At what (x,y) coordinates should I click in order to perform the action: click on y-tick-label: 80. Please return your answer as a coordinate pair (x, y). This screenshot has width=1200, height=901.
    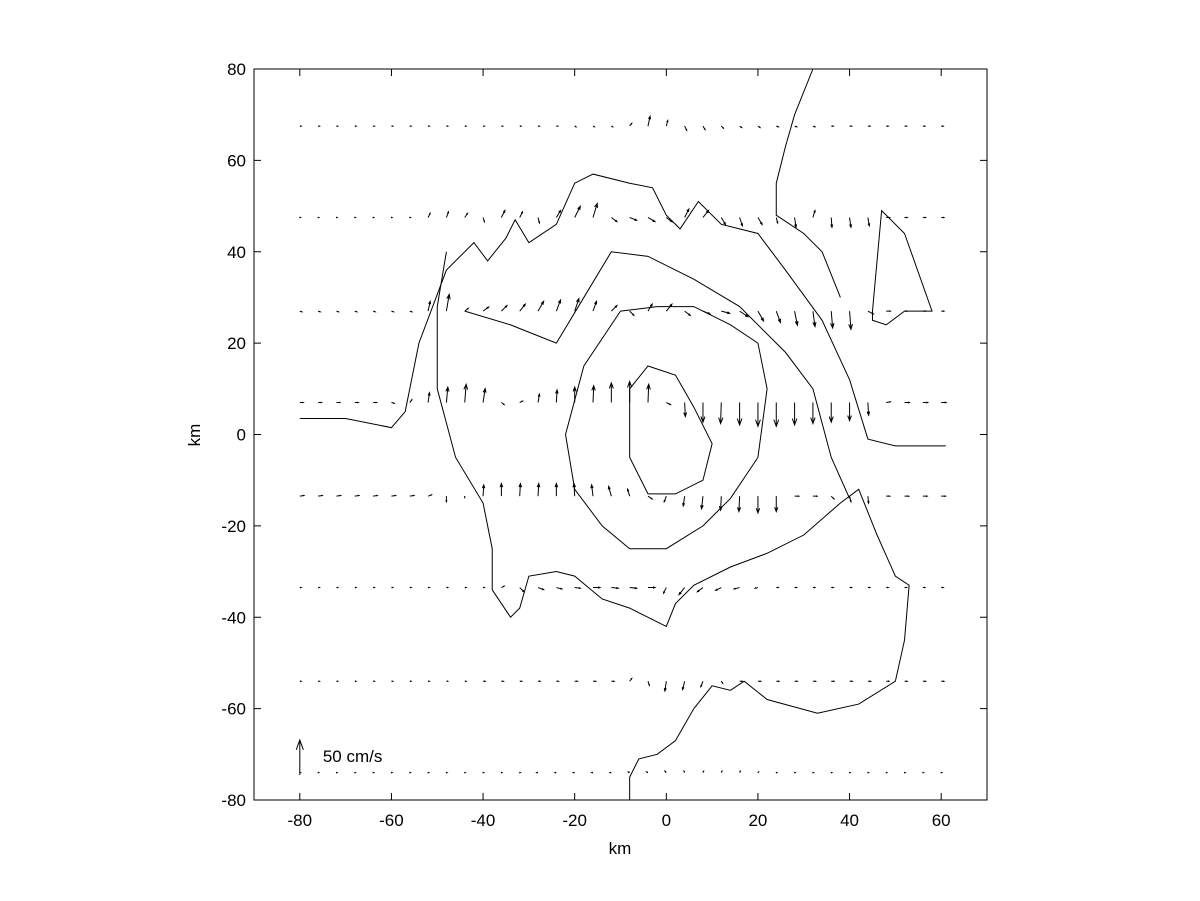
    Looking at the image, I should click on (236, 69).